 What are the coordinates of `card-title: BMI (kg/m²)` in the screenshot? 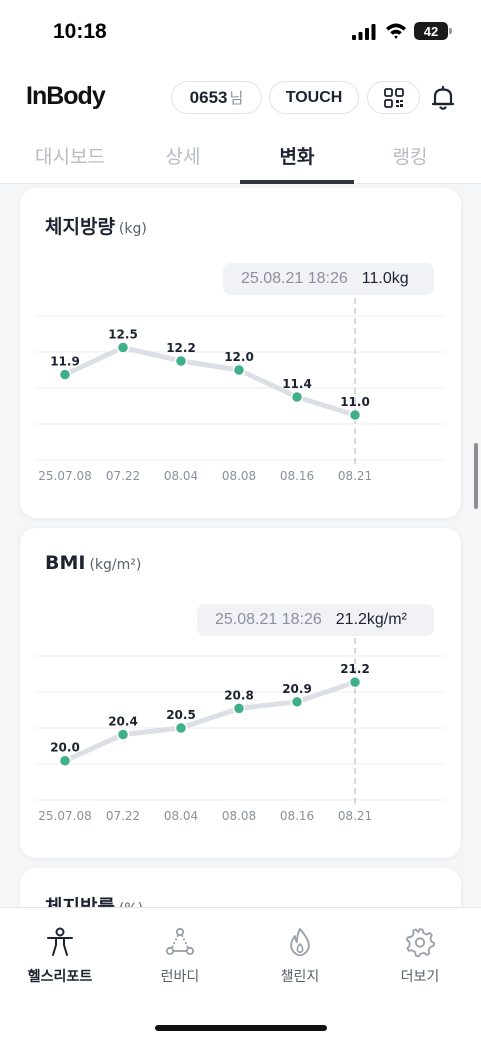 It's located at (93, 563).